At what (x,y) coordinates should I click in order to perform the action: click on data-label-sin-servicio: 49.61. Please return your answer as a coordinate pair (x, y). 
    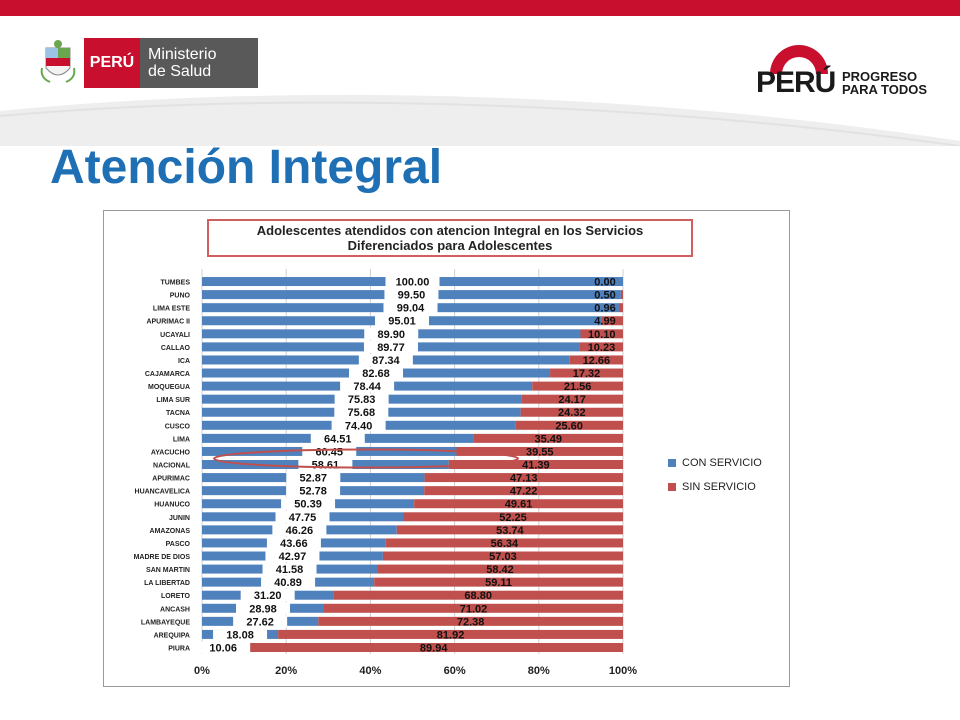
    Looking at the image, I should click on (519, 505).